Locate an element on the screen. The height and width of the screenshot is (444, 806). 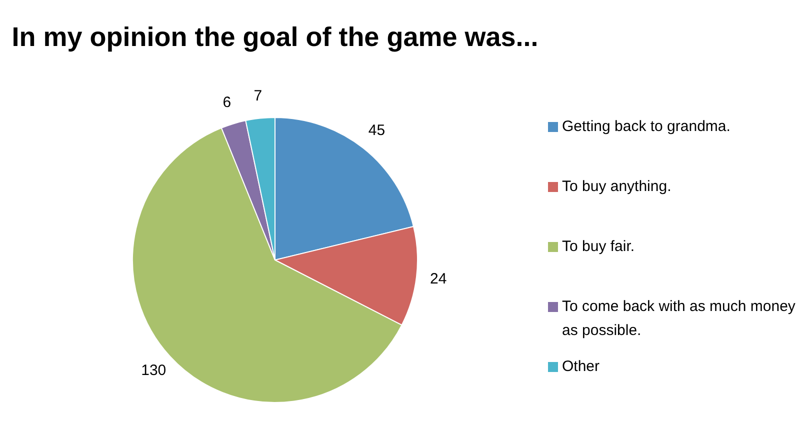
data-label: 130 is located at coordinates (153, 371).